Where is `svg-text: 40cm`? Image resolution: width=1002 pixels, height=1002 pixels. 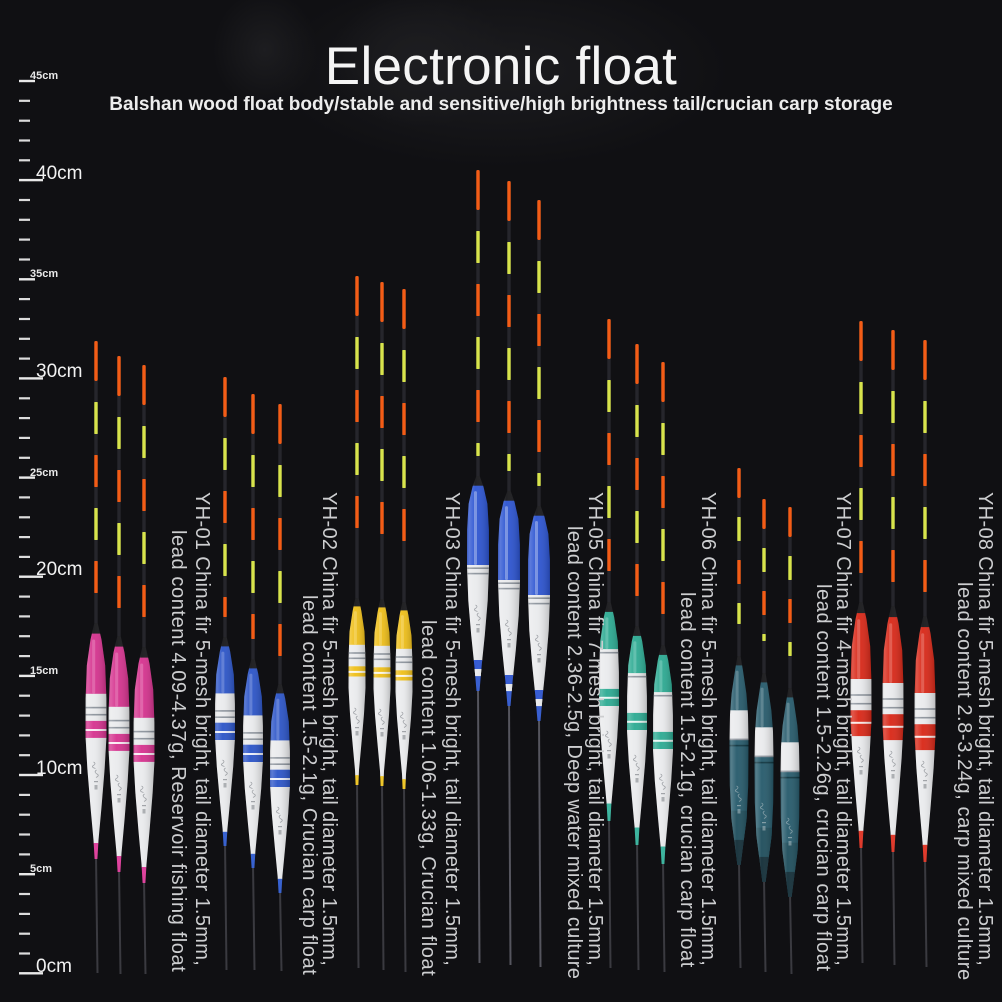 svg-text: 40cm is located at coordinates (59, 173).